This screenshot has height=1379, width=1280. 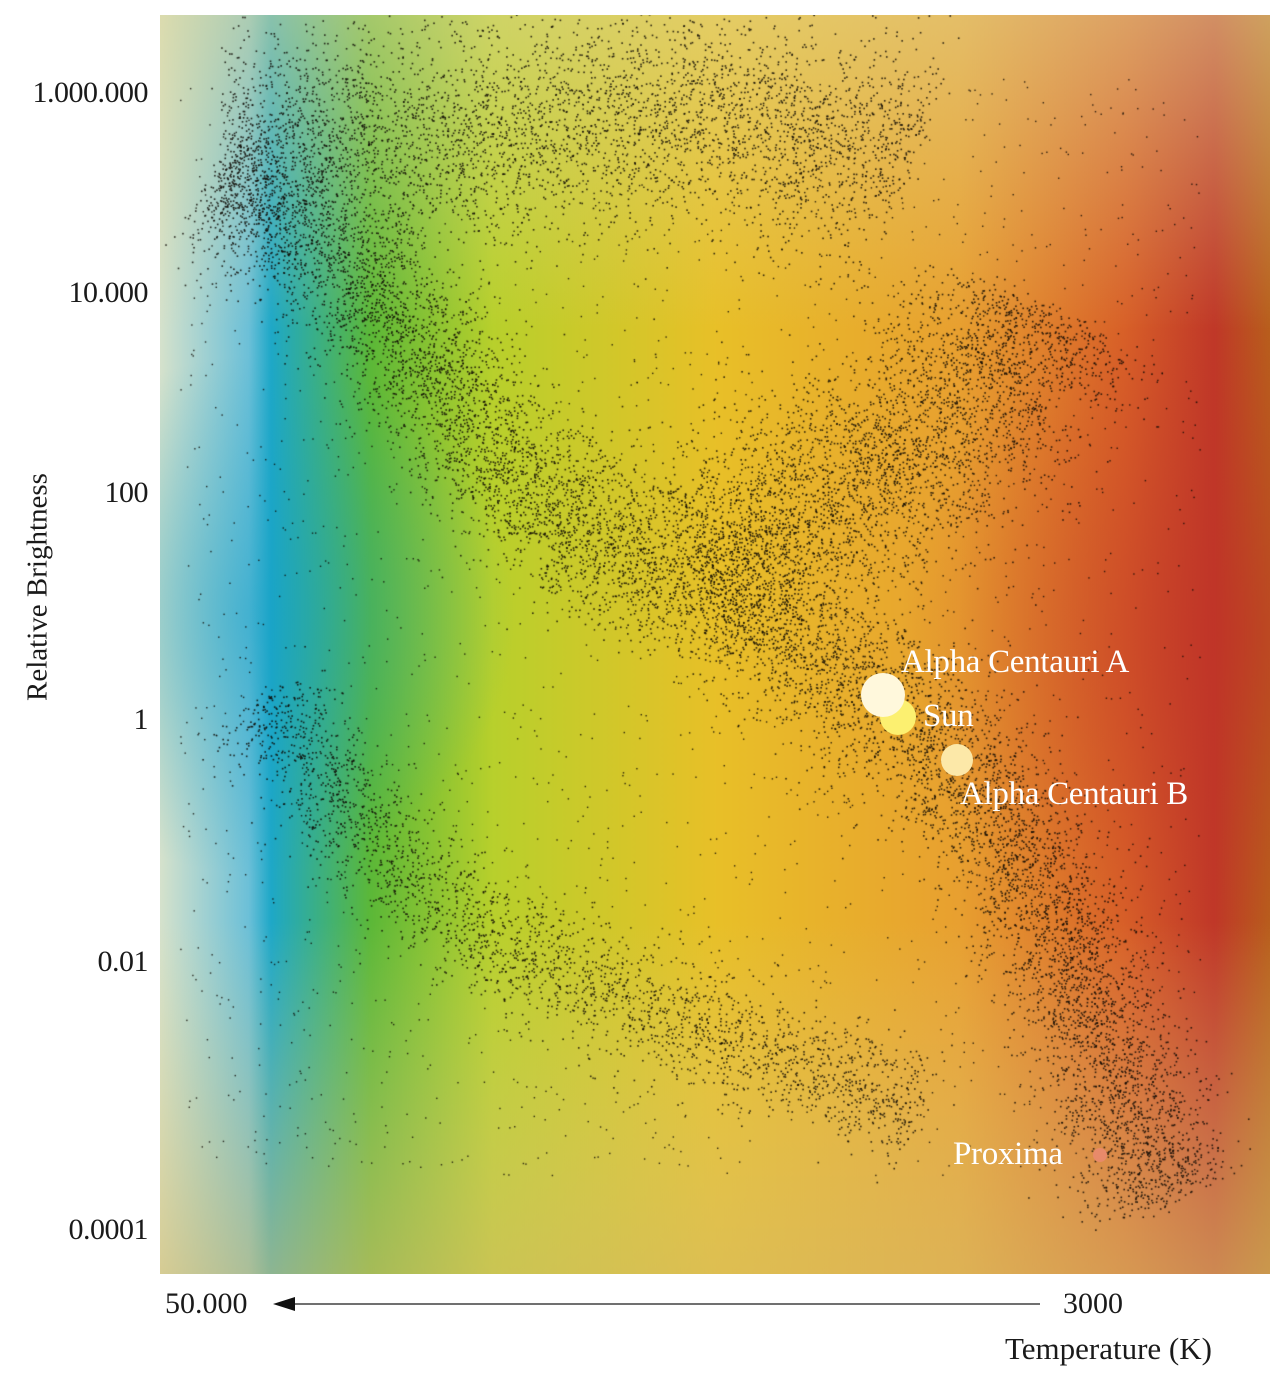 I want to click on temperature-arrow, so click(x=656, y=1304).